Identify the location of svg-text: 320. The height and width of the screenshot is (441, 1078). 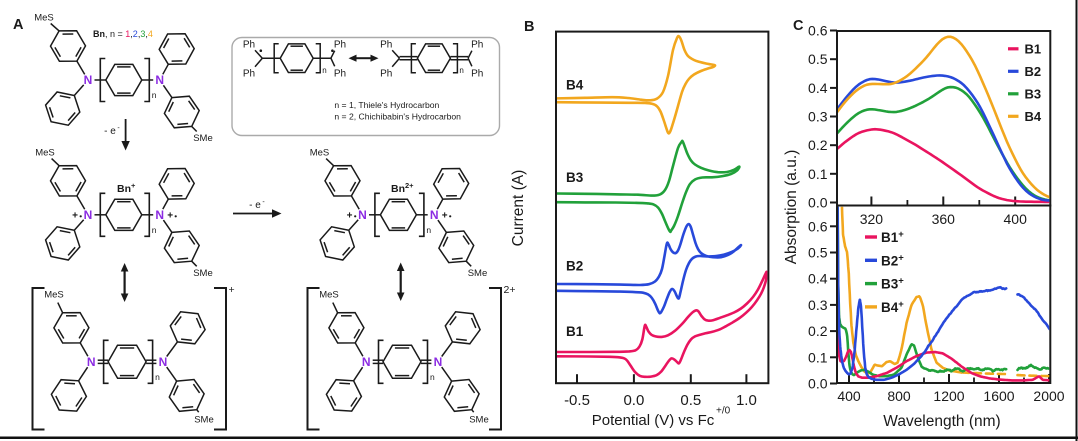
(872, 219).